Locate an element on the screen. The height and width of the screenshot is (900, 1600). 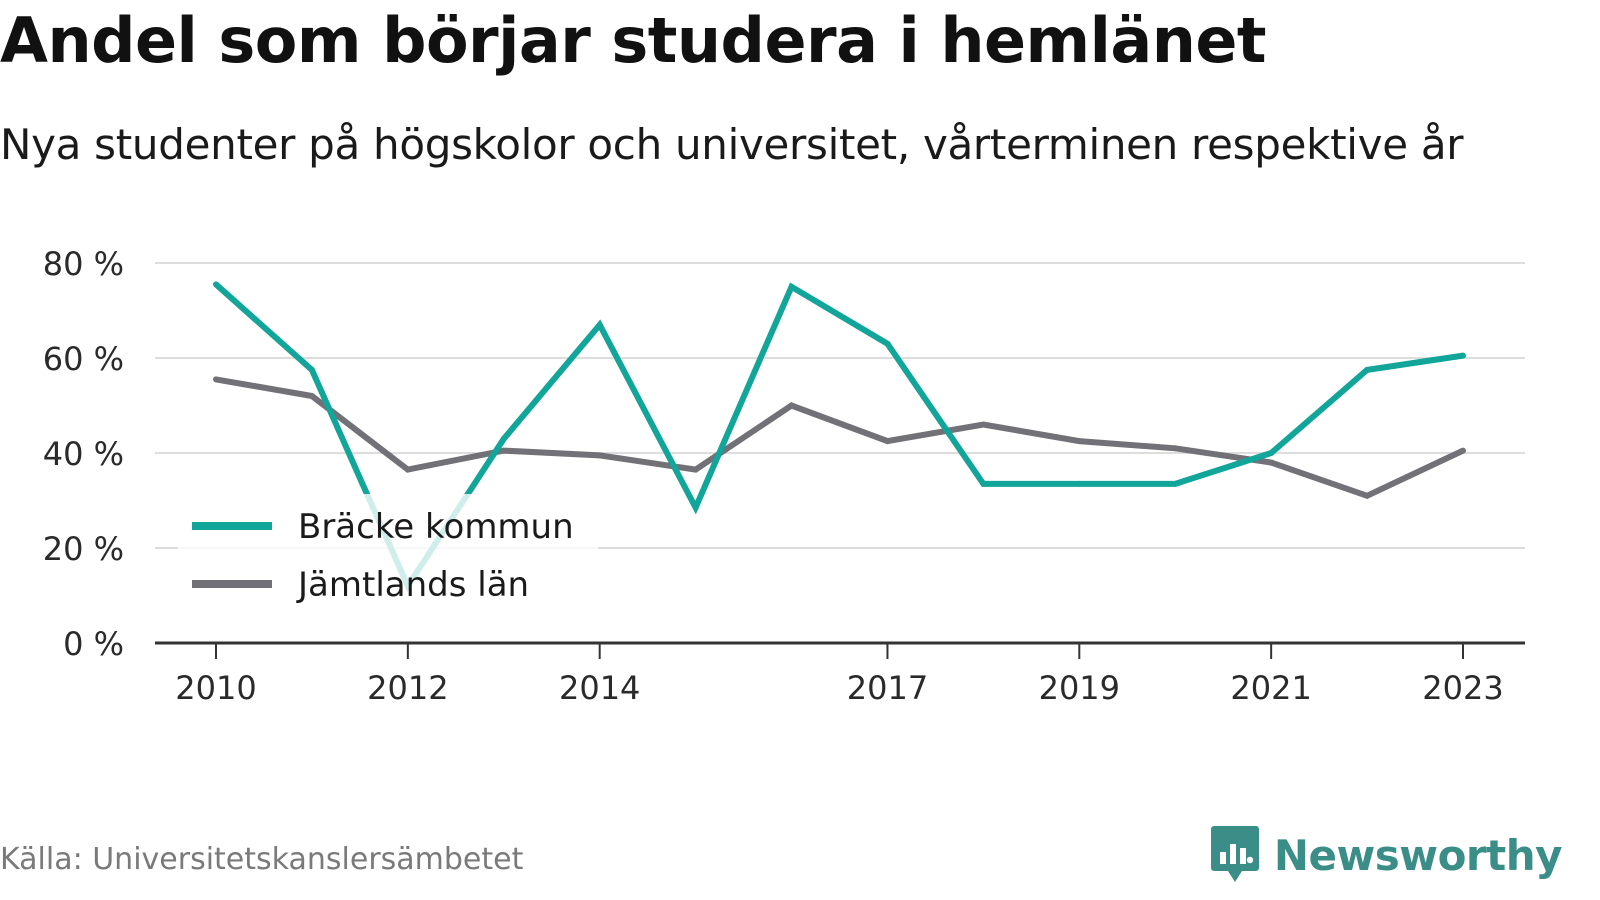
x-tick-label: 2010 is located at coordinates (215, 688).